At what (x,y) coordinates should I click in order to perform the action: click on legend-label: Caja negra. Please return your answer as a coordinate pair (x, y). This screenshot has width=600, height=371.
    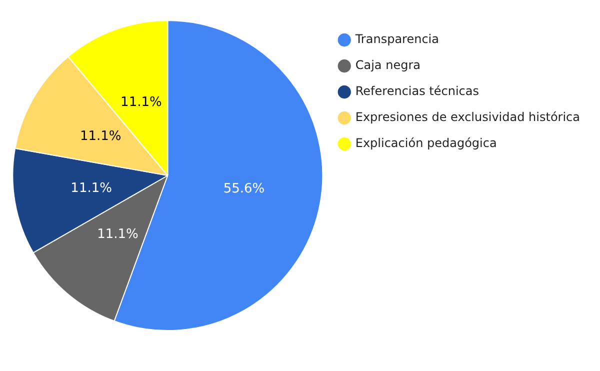
    Looking at the image, I should click on (388, 65).